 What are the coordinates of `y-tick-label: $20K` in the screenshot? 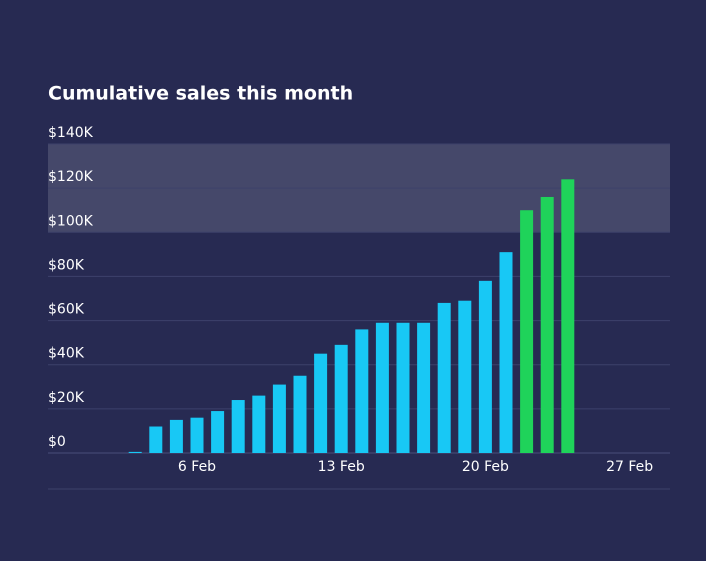 It's located at (66, 398).